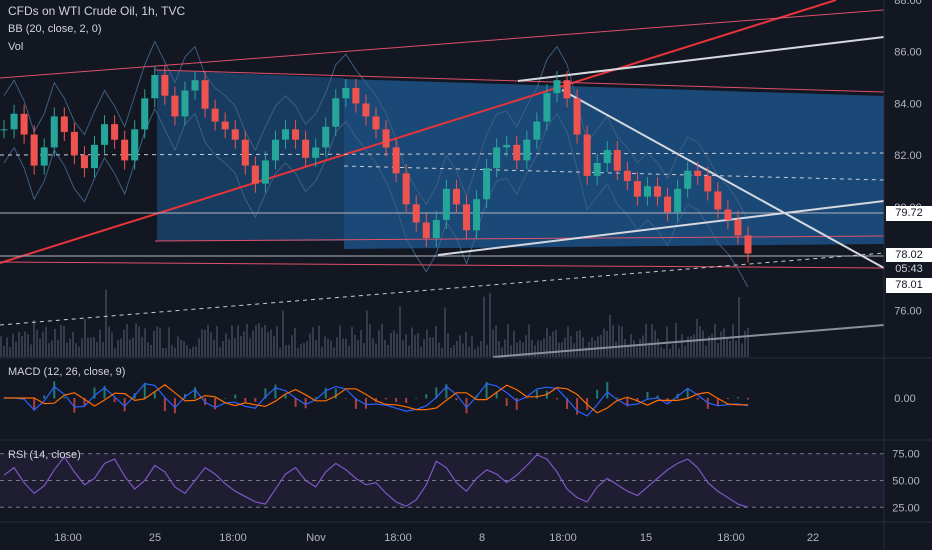  I want to click on rsi-axis-tick: 25.00, so click(906, 508).